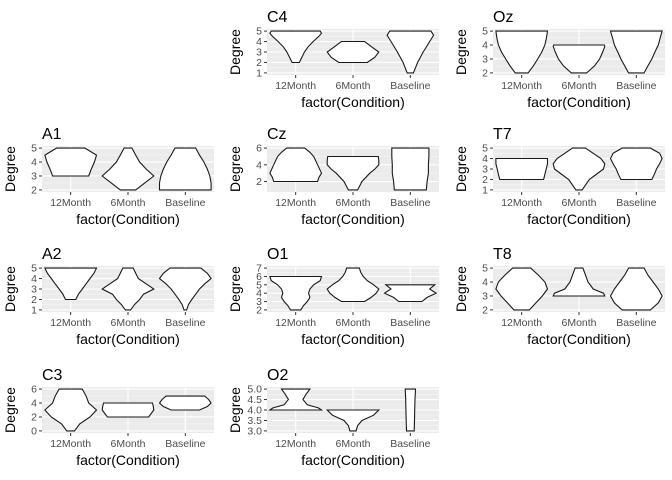 Image resolution: width=672 pixels, height=480 pixels. Describe the element at coordinates (254, 421) in the screenshot. I see `y-tick-label: 3.5` at that location.